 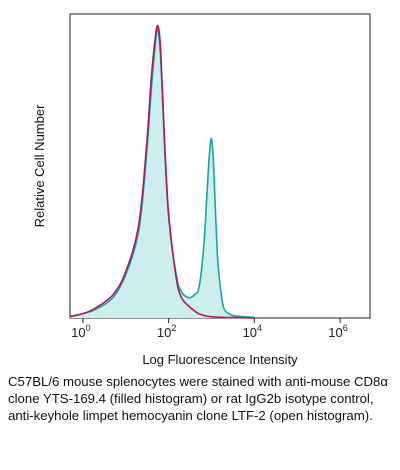 I want to click on x-tick-layer: 10⁰ 10² 10⁴ 10⁶, so click(x=209, y=329).